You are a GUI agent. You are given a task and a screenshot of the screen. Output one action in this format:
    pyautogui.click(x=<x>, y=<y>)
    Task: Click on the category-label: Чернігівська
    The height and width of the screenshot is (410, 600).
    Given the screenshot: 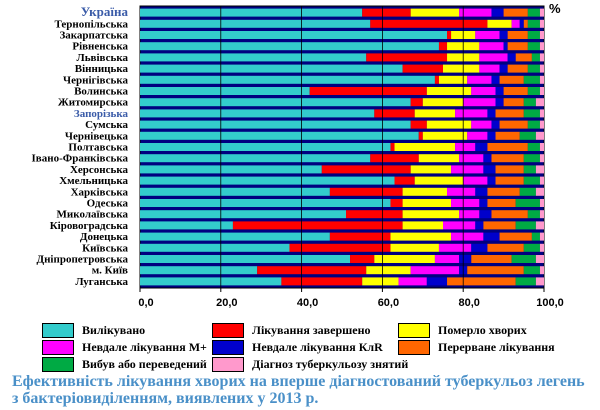 What is the action you would take?
    pyautogui.click(x=95, y=80)
    